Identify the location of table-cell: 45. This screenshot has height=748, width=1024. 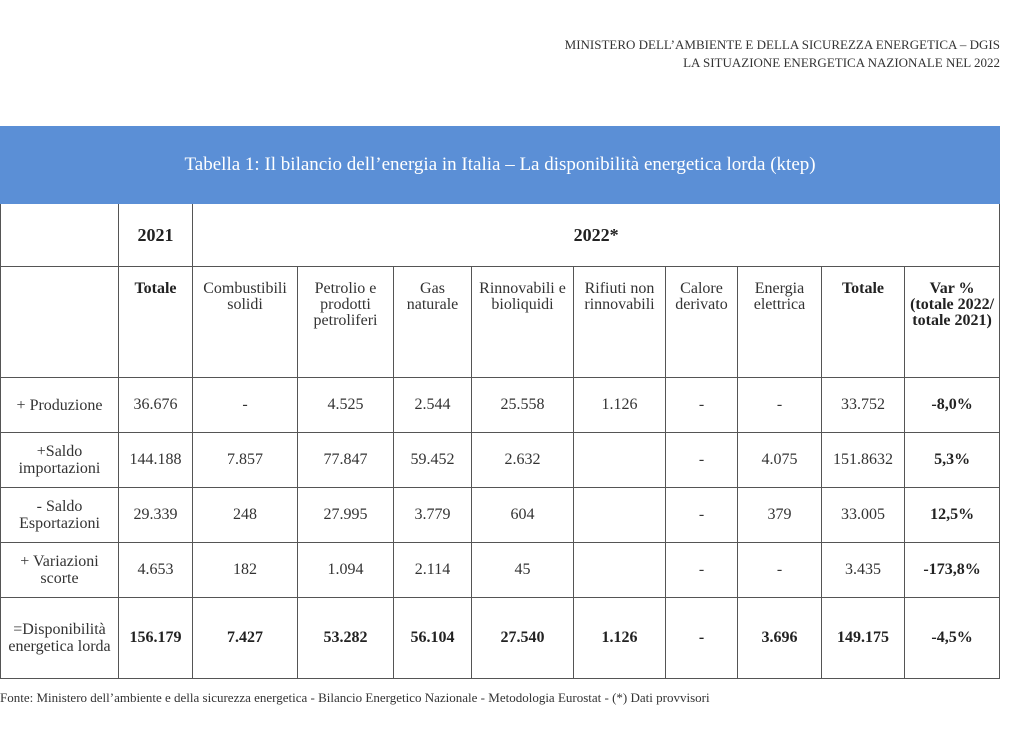
(522, 570).